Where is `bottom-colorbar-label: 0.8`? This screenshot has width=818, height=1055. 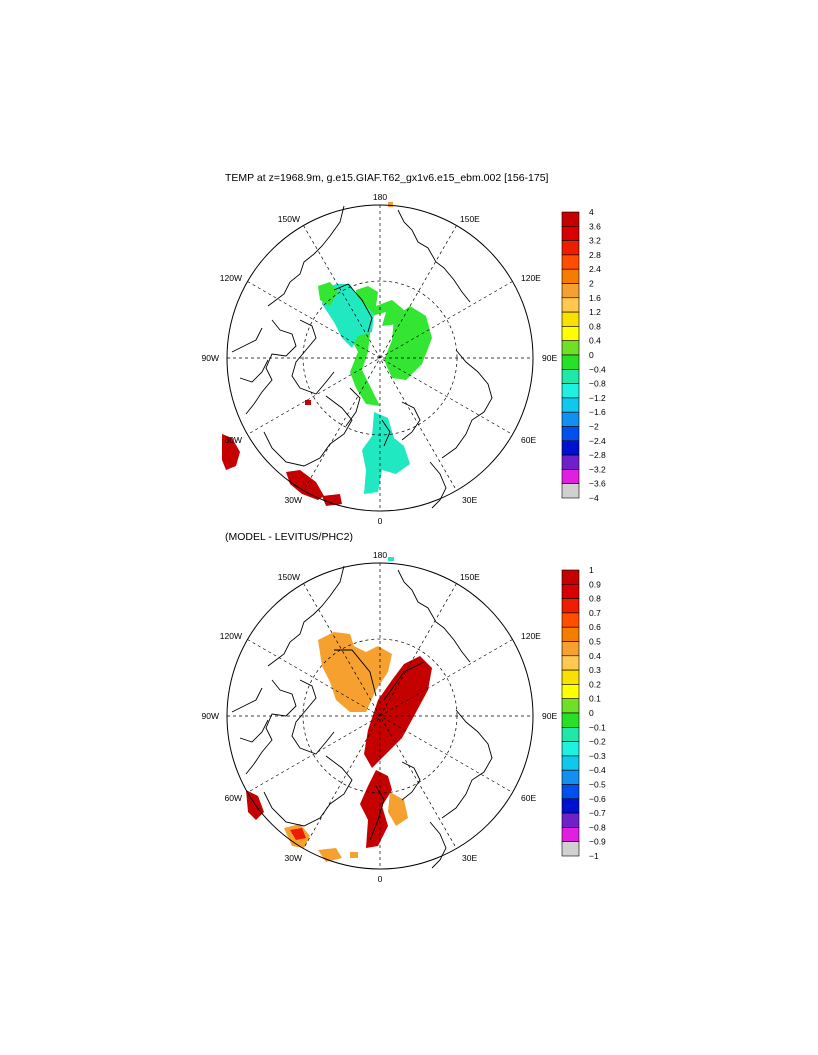 bottom-colorbar-label: 0.8 is located at coordinates (595, 599).